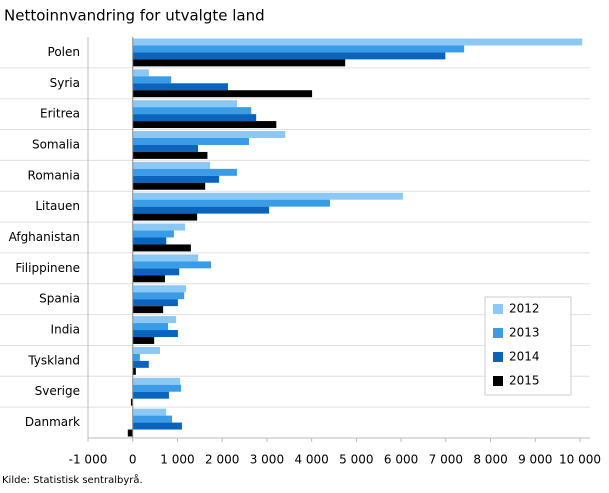  I want to click on y-tick-label: Syria, so click(65, 83).